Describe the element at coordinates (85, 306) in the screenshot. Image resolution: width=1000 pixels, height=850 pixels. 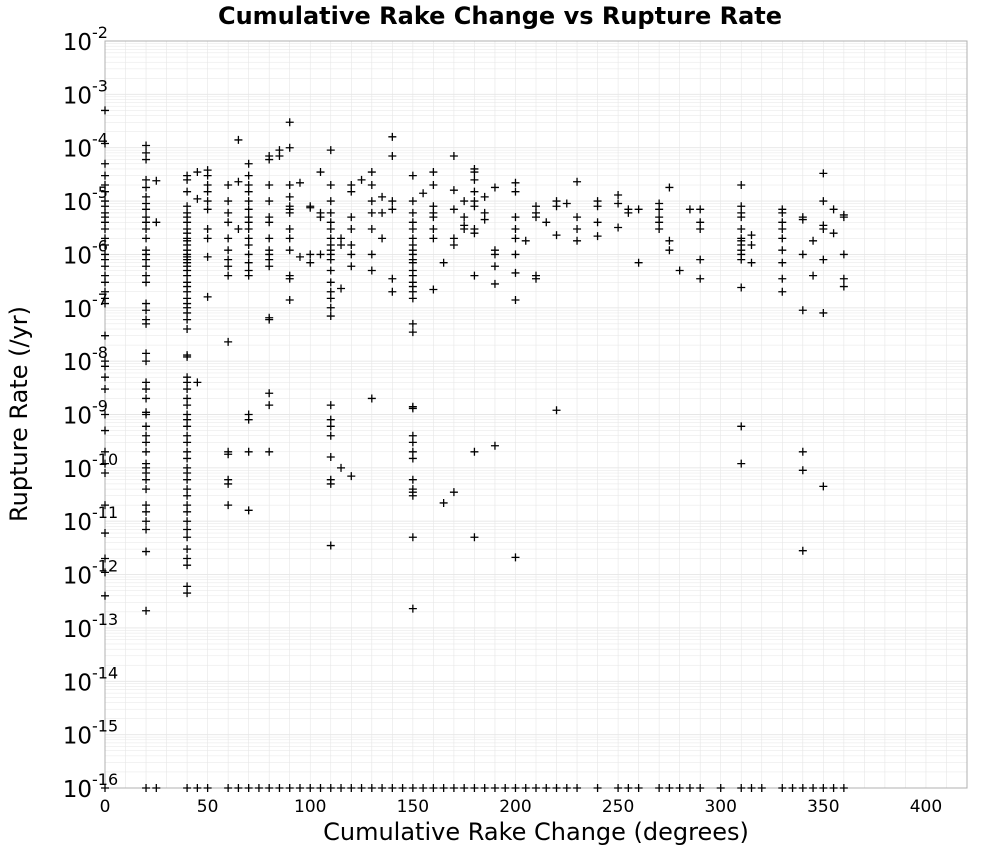
I see `y-tick-label: 10 -7` at that location.